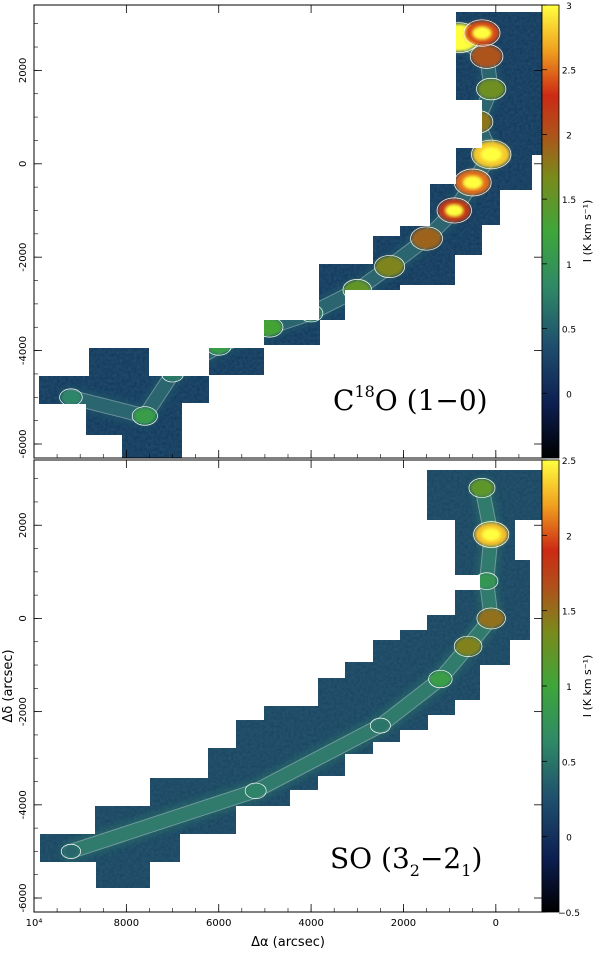 The height and width of the screenshot is (956, 600). Describe the element at coordinates (34, 923) in the screenshot. I see `x-tick-label: 10⁴` at that location.